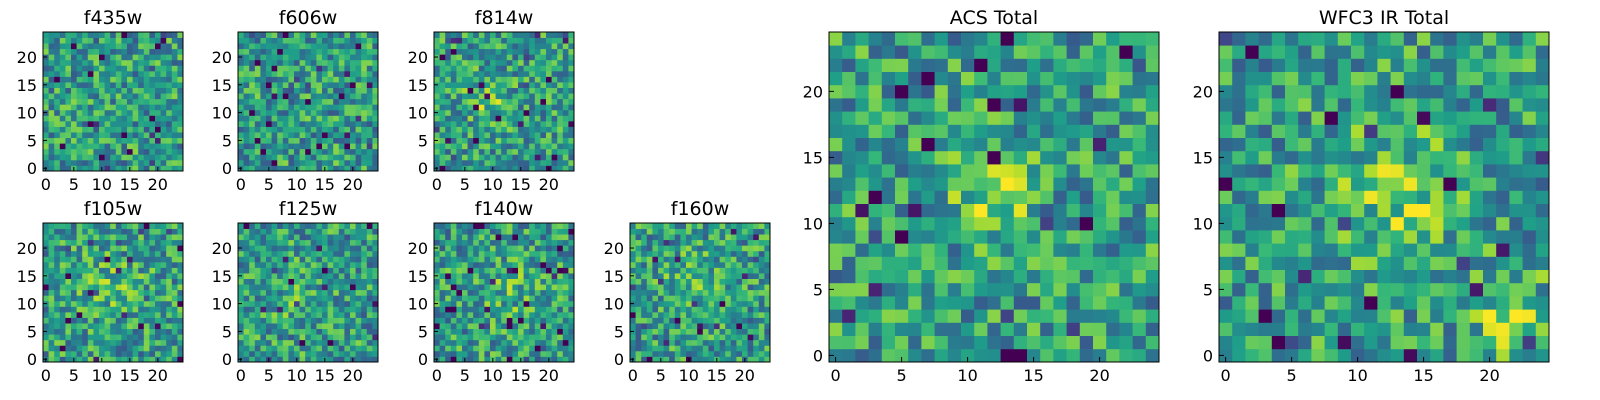 Image resolution: width=1600 pixels, height=400 pixels. Describe the element at coordinates (633, 375) in the screenshot. I see `x-tick-label: 0` at that location.